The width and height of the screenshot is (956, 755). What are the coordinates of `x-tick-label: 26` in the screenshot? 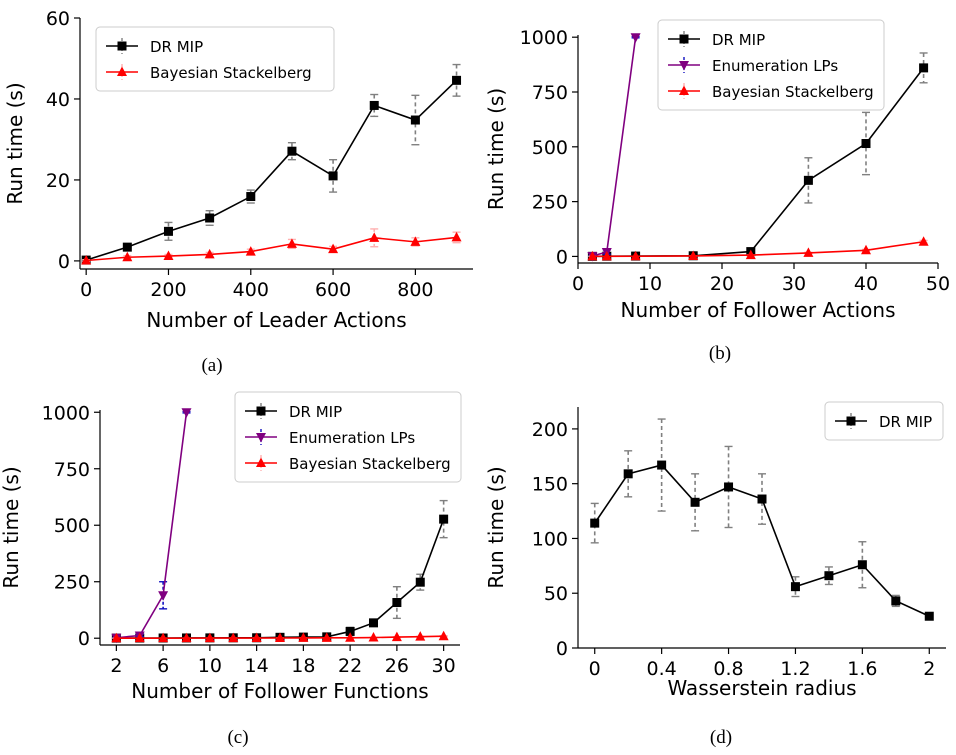 It's located at (397, 666).